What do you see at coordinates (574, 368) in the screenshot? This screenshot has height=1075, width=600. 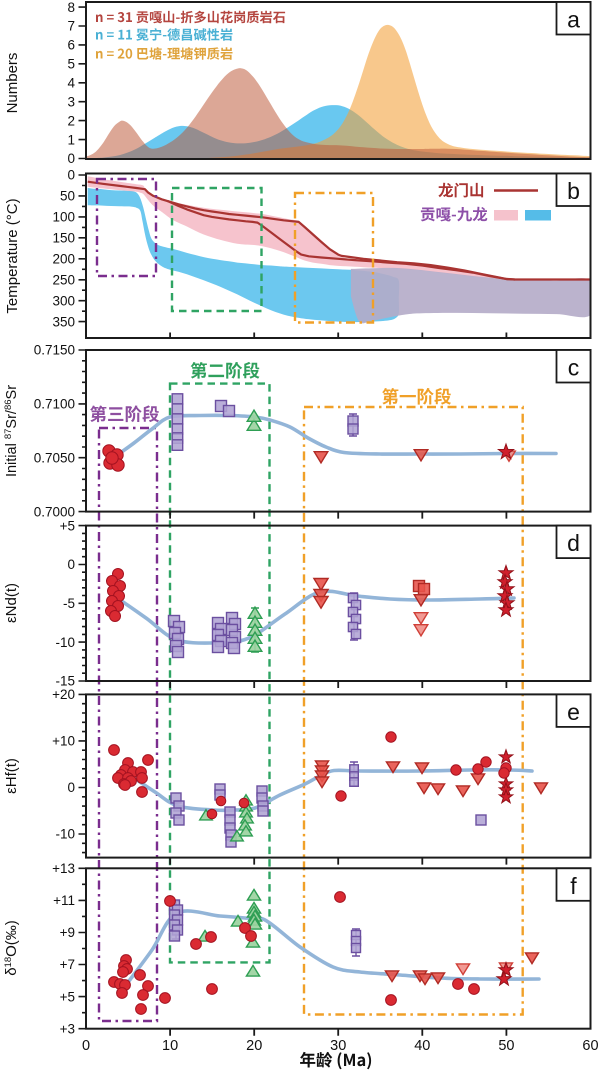 I see `svg-text: c` at bounding box center [574, 368].